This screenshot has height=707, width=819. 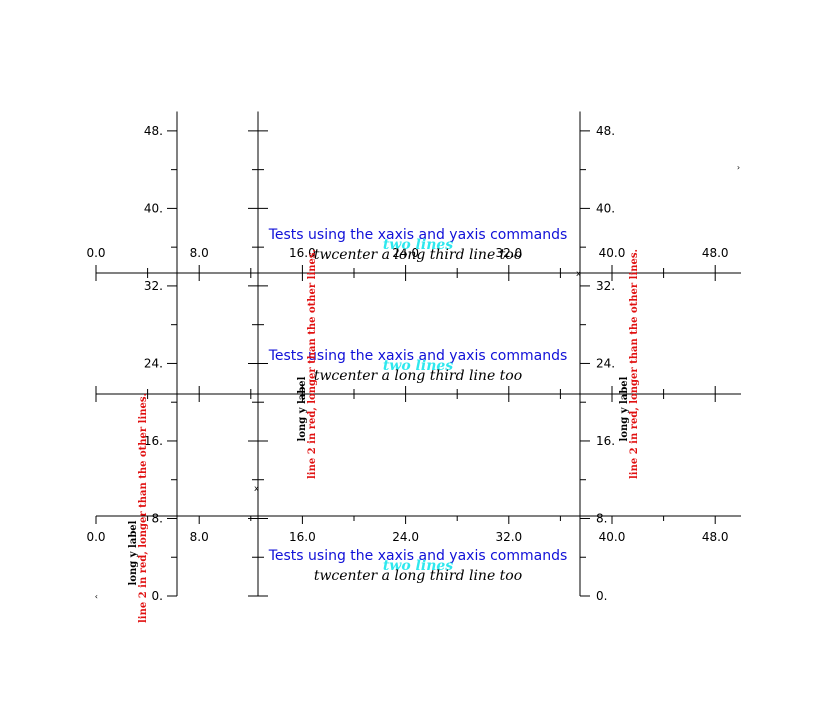 What do you see at coordinates (153, 286) in the screenshot?
I see `y-axis-left-tick-label: 32.` at bounding box center [153, 286].